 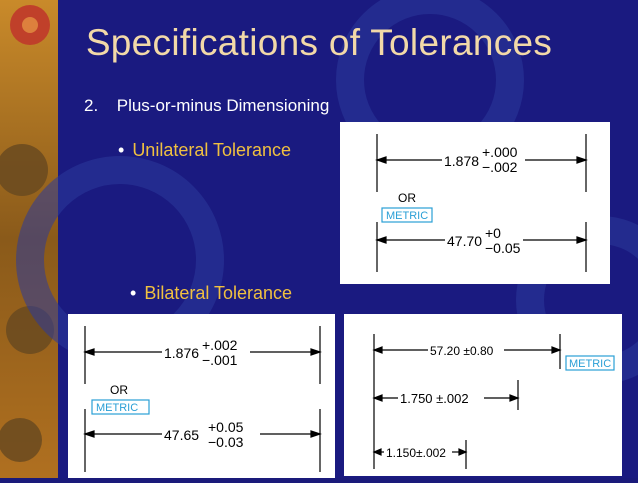 What do you see at coordinates (30, 25) in the screenshot?
I see `gear-icon` at bounding box center [30, 25].